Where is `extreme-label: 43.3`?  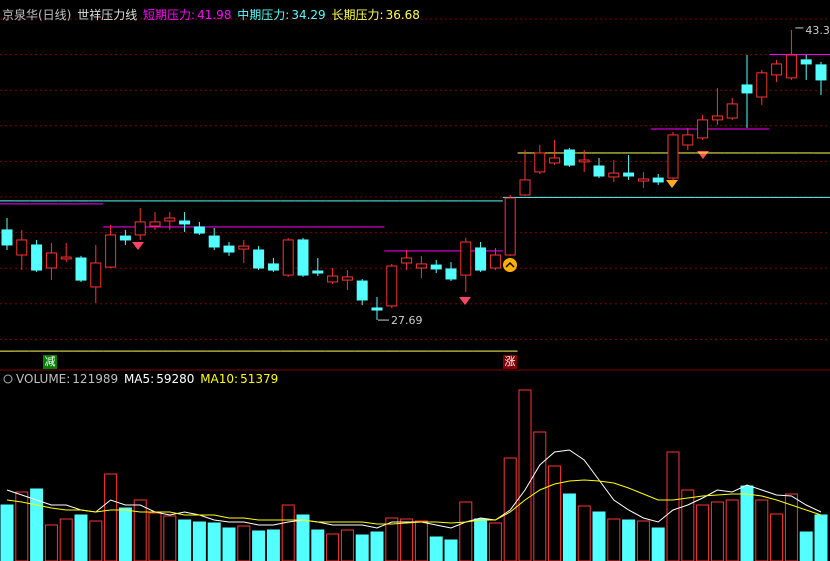 extreme-label: 43.3 is located at coordinates (817, 30).